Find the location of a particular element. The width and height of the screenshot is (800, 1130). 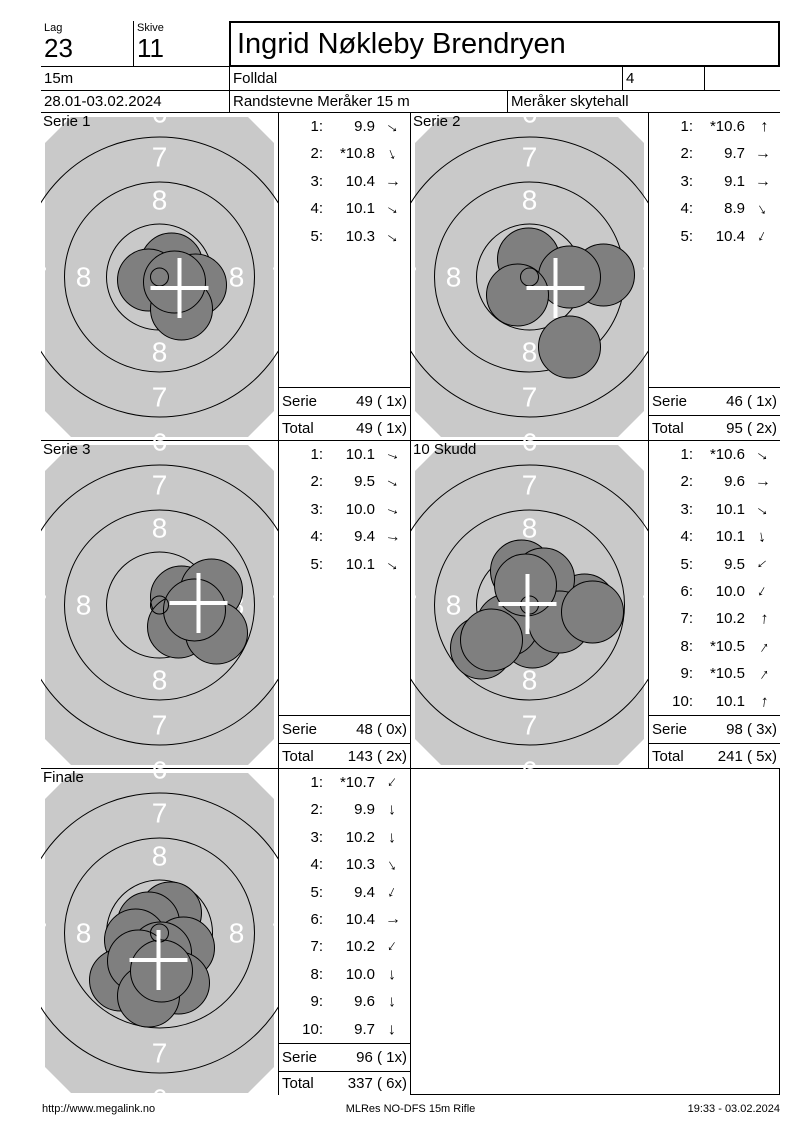

shooter-name: Ingrid Nøkleby Brendryen is located at coordinates (504, 44).